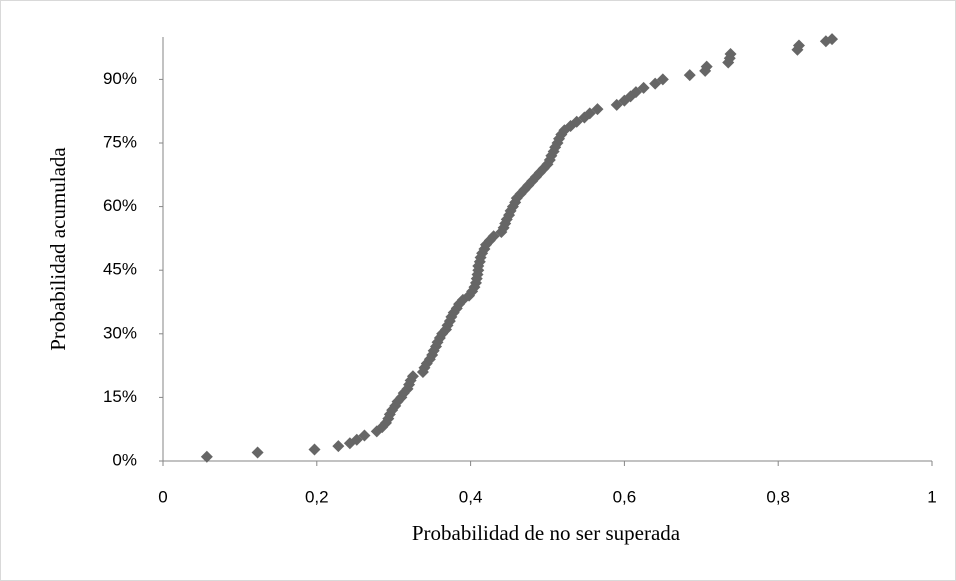 This screenshot has width=956, height=581. What do you see at coordinates (120, 269) in the screenshot?
I see `y-tick-label: 45%` at bounding box center [120, 269].